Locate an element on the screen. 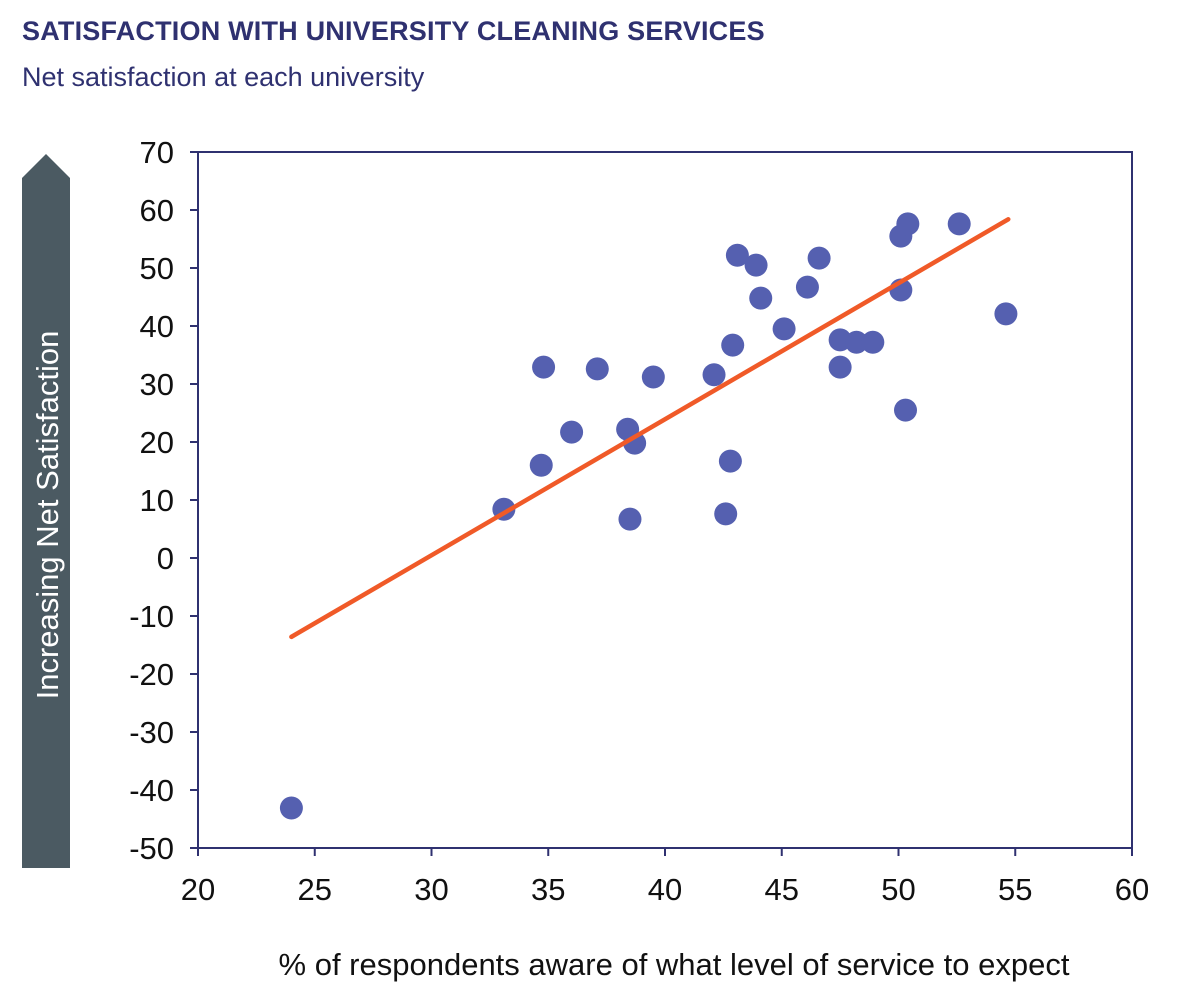  ylabel-arrow is located at coordinates (46, 511).